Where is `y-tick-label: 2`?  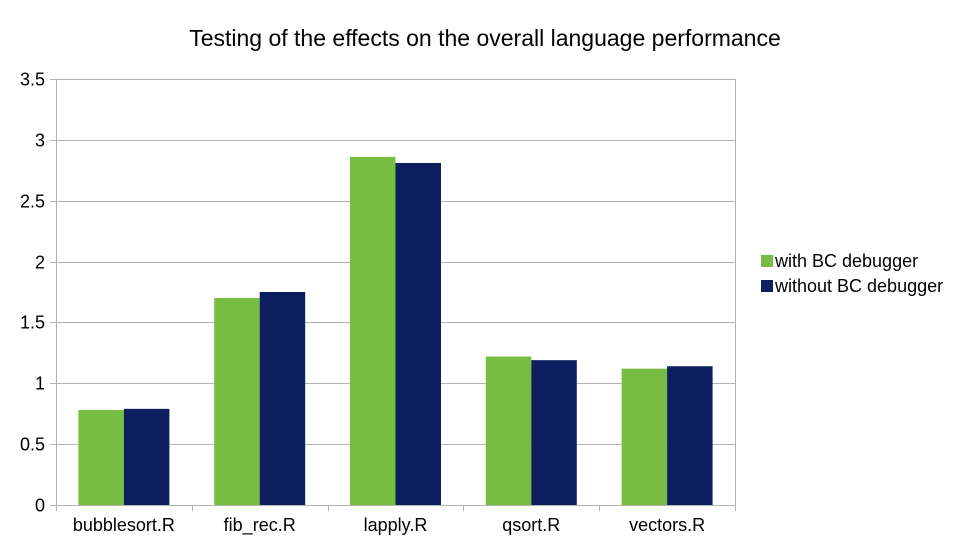 y-tick-label: 2 is located at coordinates (40, 263).